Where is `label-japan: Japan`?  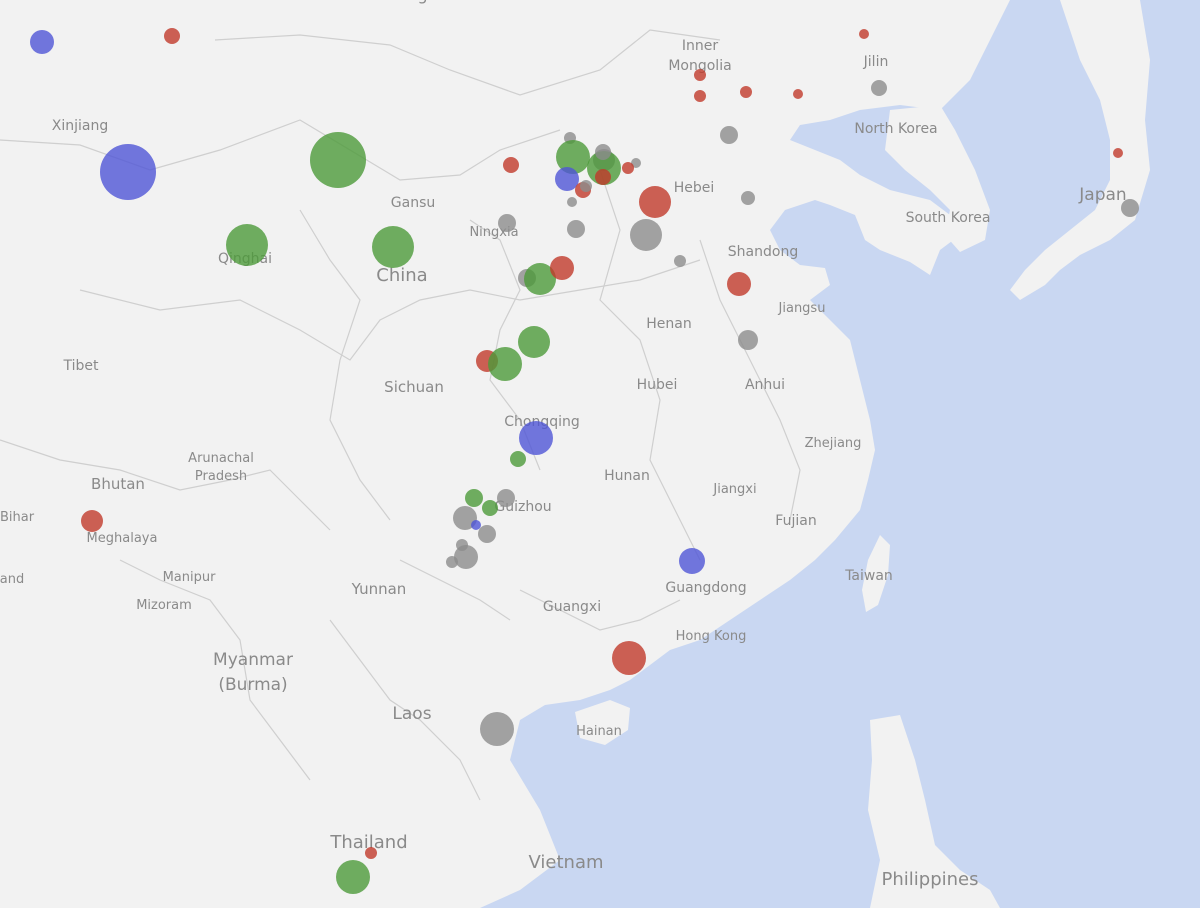
label-japan: Japan is located at coordinates (1102, 195).